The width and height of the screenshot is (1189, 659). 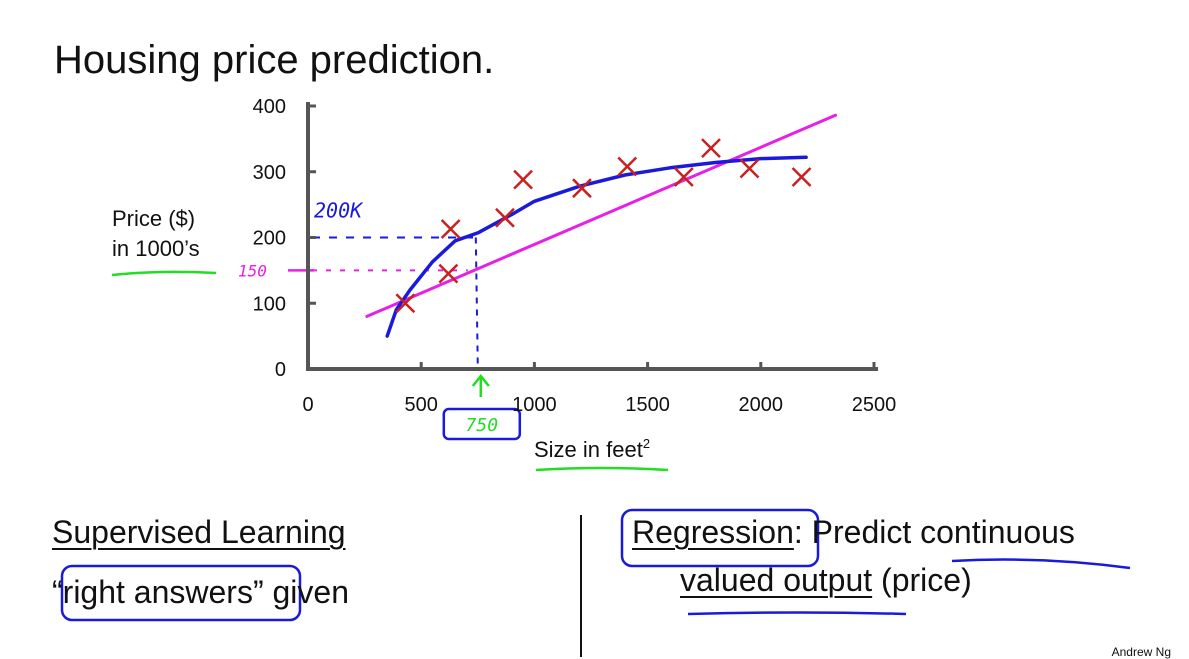 What do you see at coordinates (476, 302) in the screenshot?
I see `guide-750-vertical` at bounding box center [476, 302].